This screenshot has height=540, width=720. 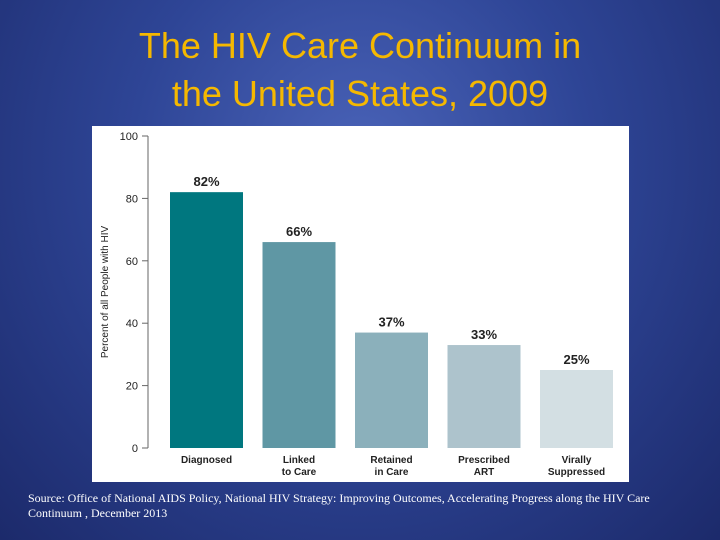 What do you see at coordinates (105, 292) in the screenshot?
I see `y-axis-label: Percent of all People with HIV` at bounding box center [105, 292].